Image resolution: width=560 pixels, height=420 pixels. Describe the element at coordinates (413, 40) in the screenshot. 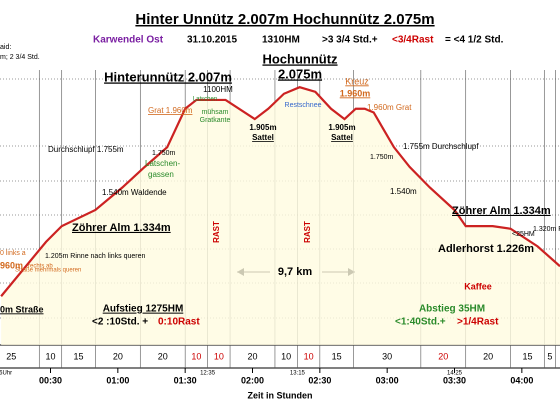

I see `subtitle: <3/4Rast` at that location.